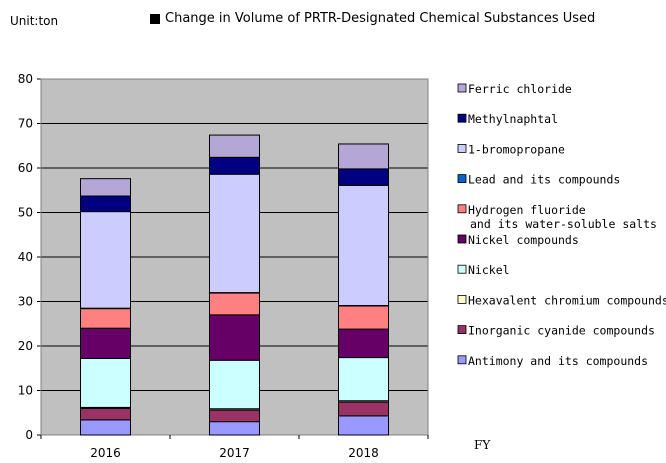  Describe the element at coordinates (234, 384) in the screenshot. I see `bar-nickel-2017` at that location.